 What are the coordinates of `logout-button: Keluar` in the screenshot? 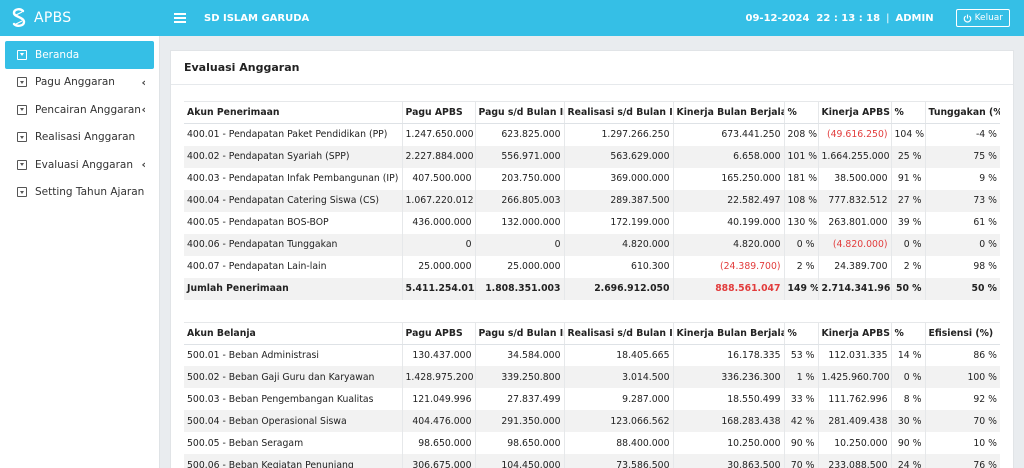 It's located at (982, 18).